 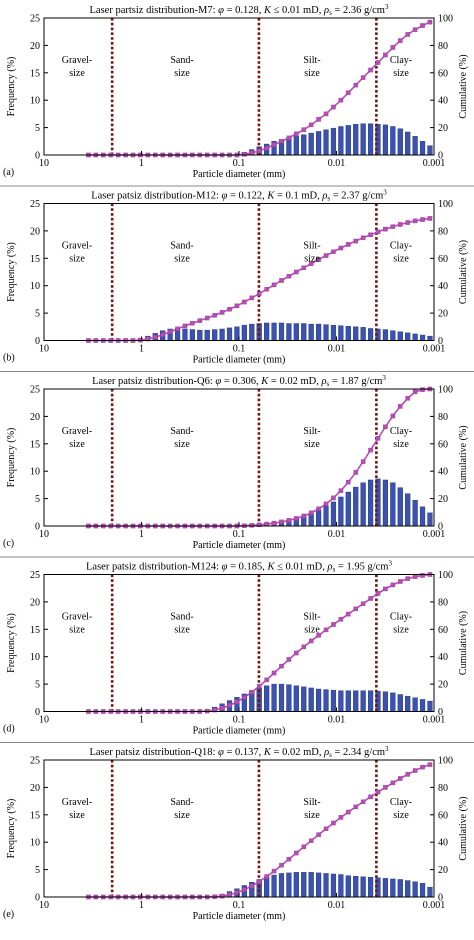 What do you see at coordinates (463, 828) in the screenshot?
I see `right-axis-label: Cumulative (%)` at bounding box center [463, 828].